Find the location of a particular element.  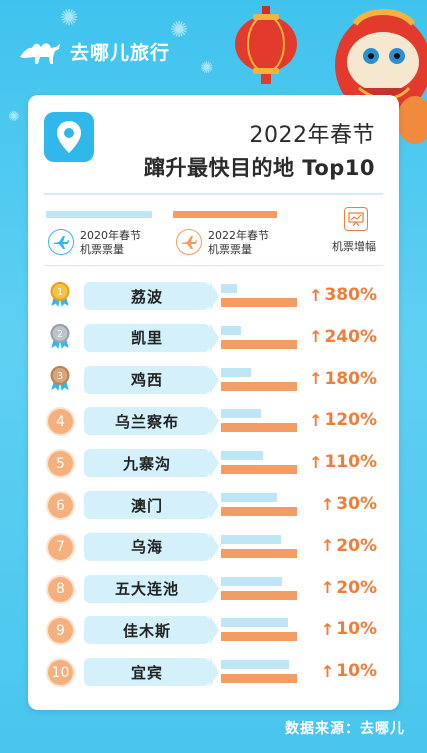

growth-value: ↑ 180% is located at coordinates (343, 379).